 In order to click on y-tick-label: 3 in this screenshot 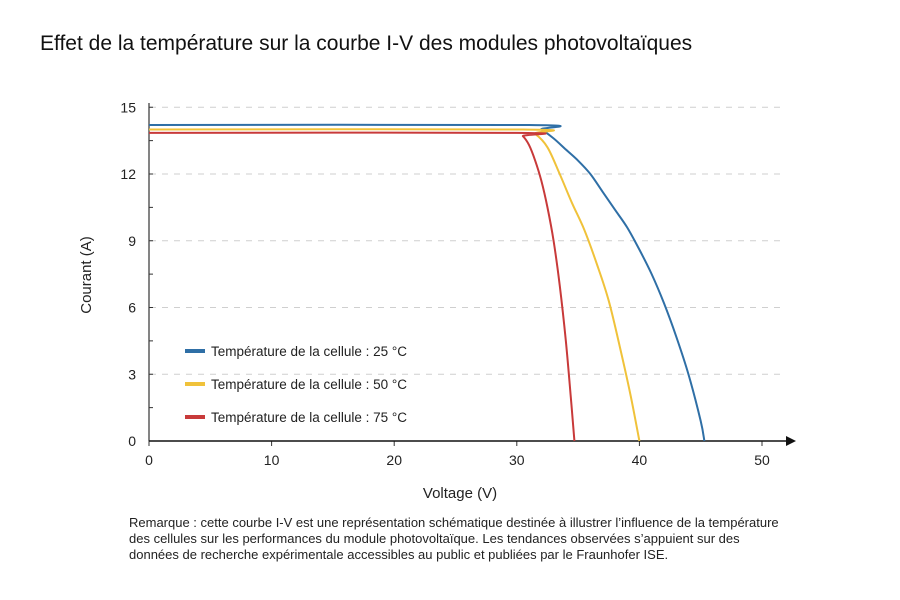, I will do `click(132, 374)`.